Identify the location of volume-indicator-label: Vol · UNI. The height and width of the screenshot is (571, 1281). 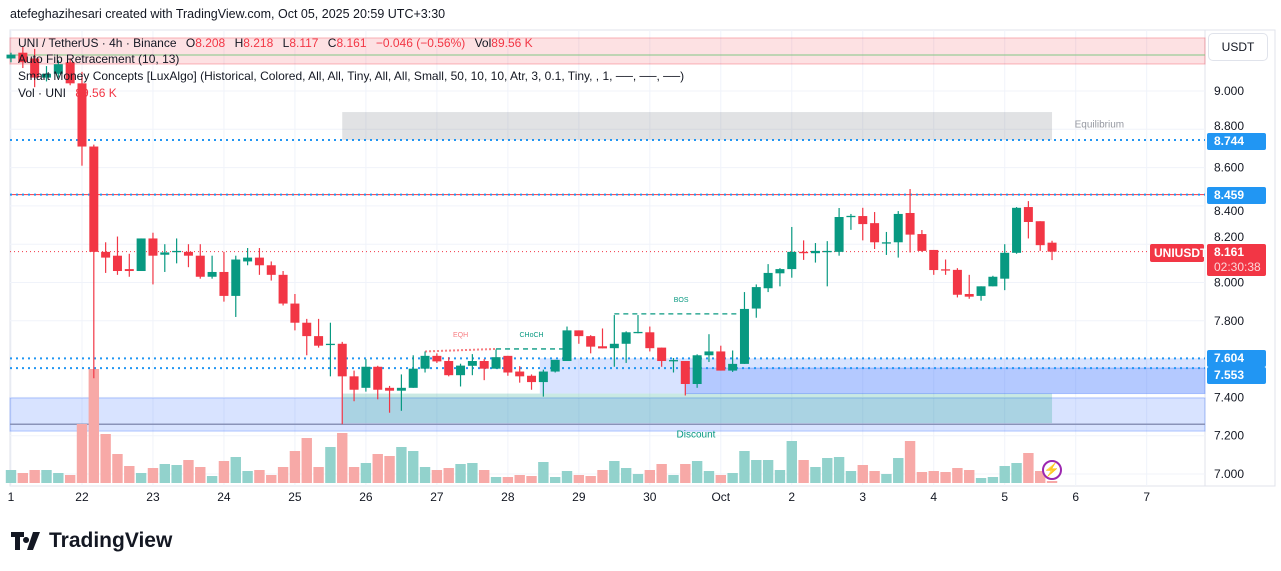
(42, 93).